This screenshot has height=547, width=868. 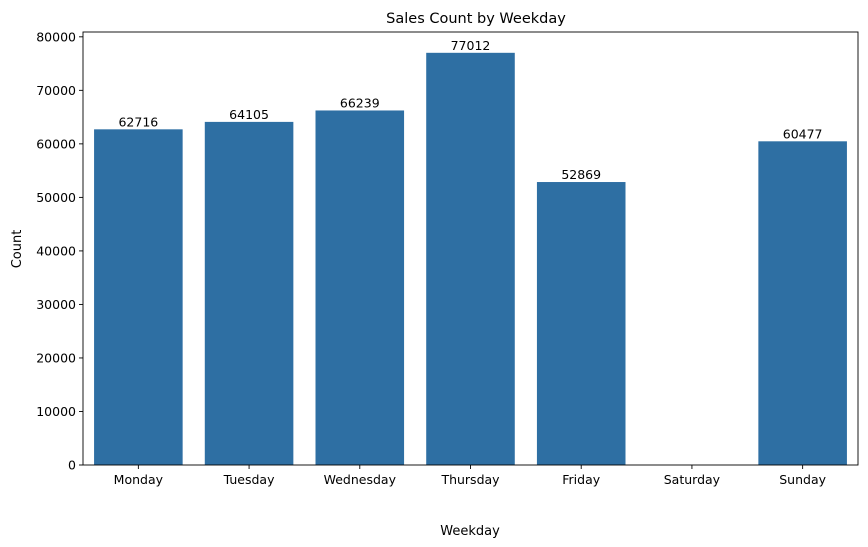 What do you see at coordinates (476, 19) in the screenshot?
I see `chart-title: Sales Count by Weekday` at bounding box center [476, 19].